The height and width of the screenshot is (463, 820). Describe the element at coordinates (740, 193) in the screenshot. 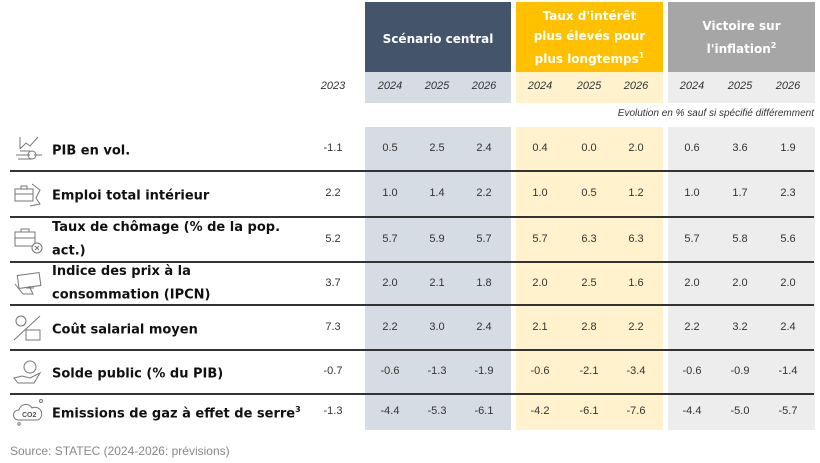

I see `table-cell: 1.7` at that location.